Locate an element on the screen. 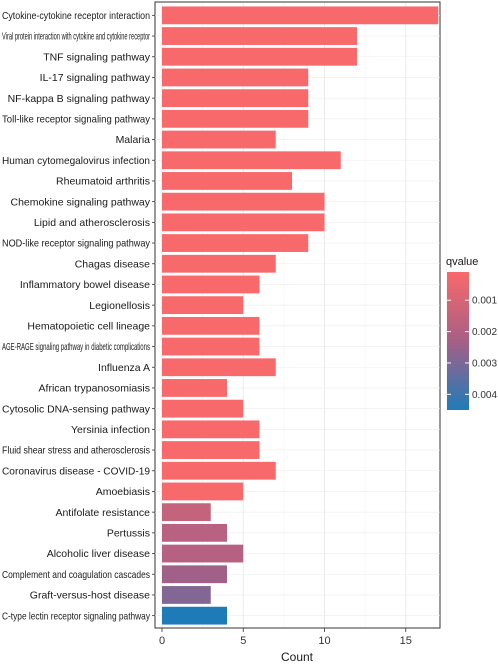  category-label: Legionellosis is located at coordinates (119, 306).